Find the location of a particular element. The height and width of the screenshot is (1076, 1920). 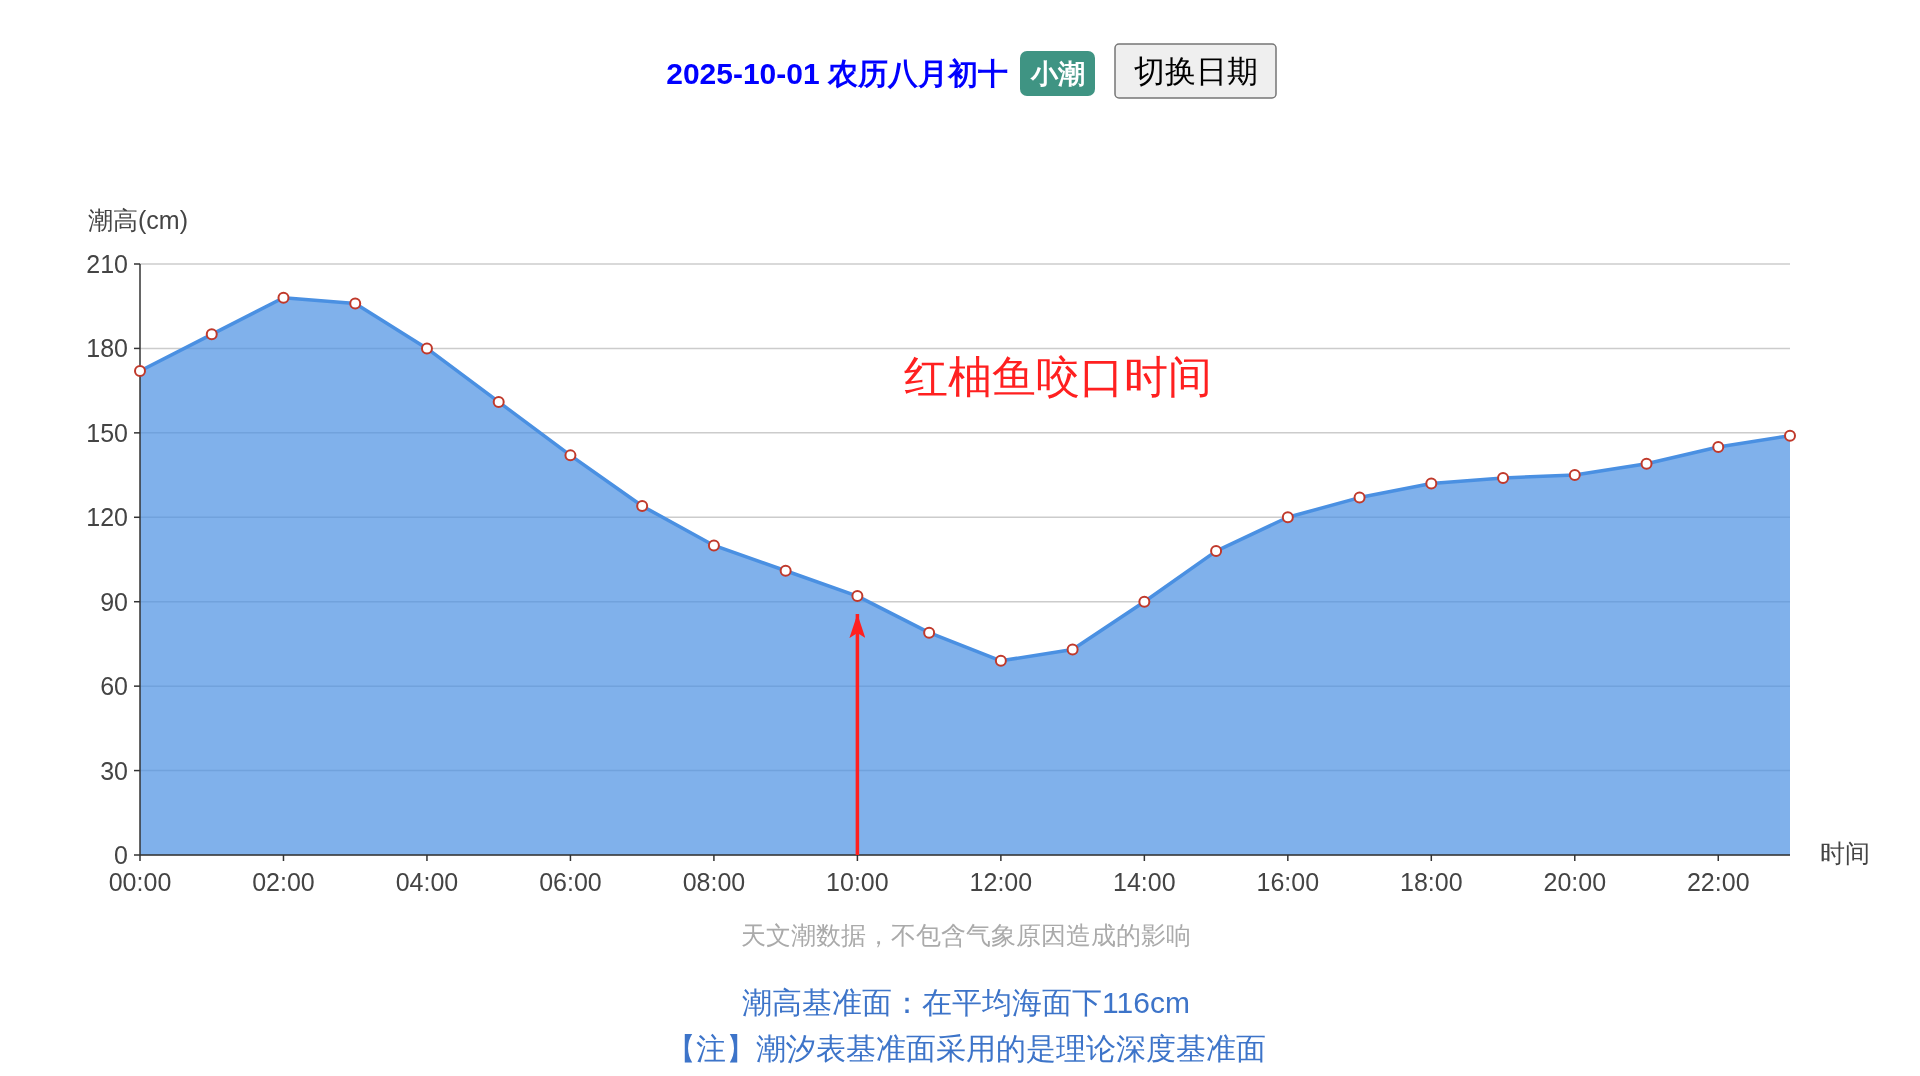

x-tick-label: 22:00 is located at coordinates (1718, 882).